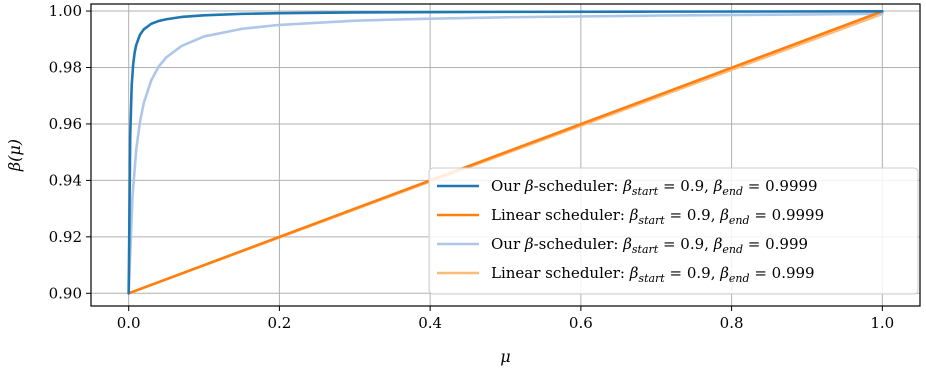 Image resolution: width=926 pixels, height=373 pixels. I want to click on y-tick-label: 0.94, so click(65, 180).